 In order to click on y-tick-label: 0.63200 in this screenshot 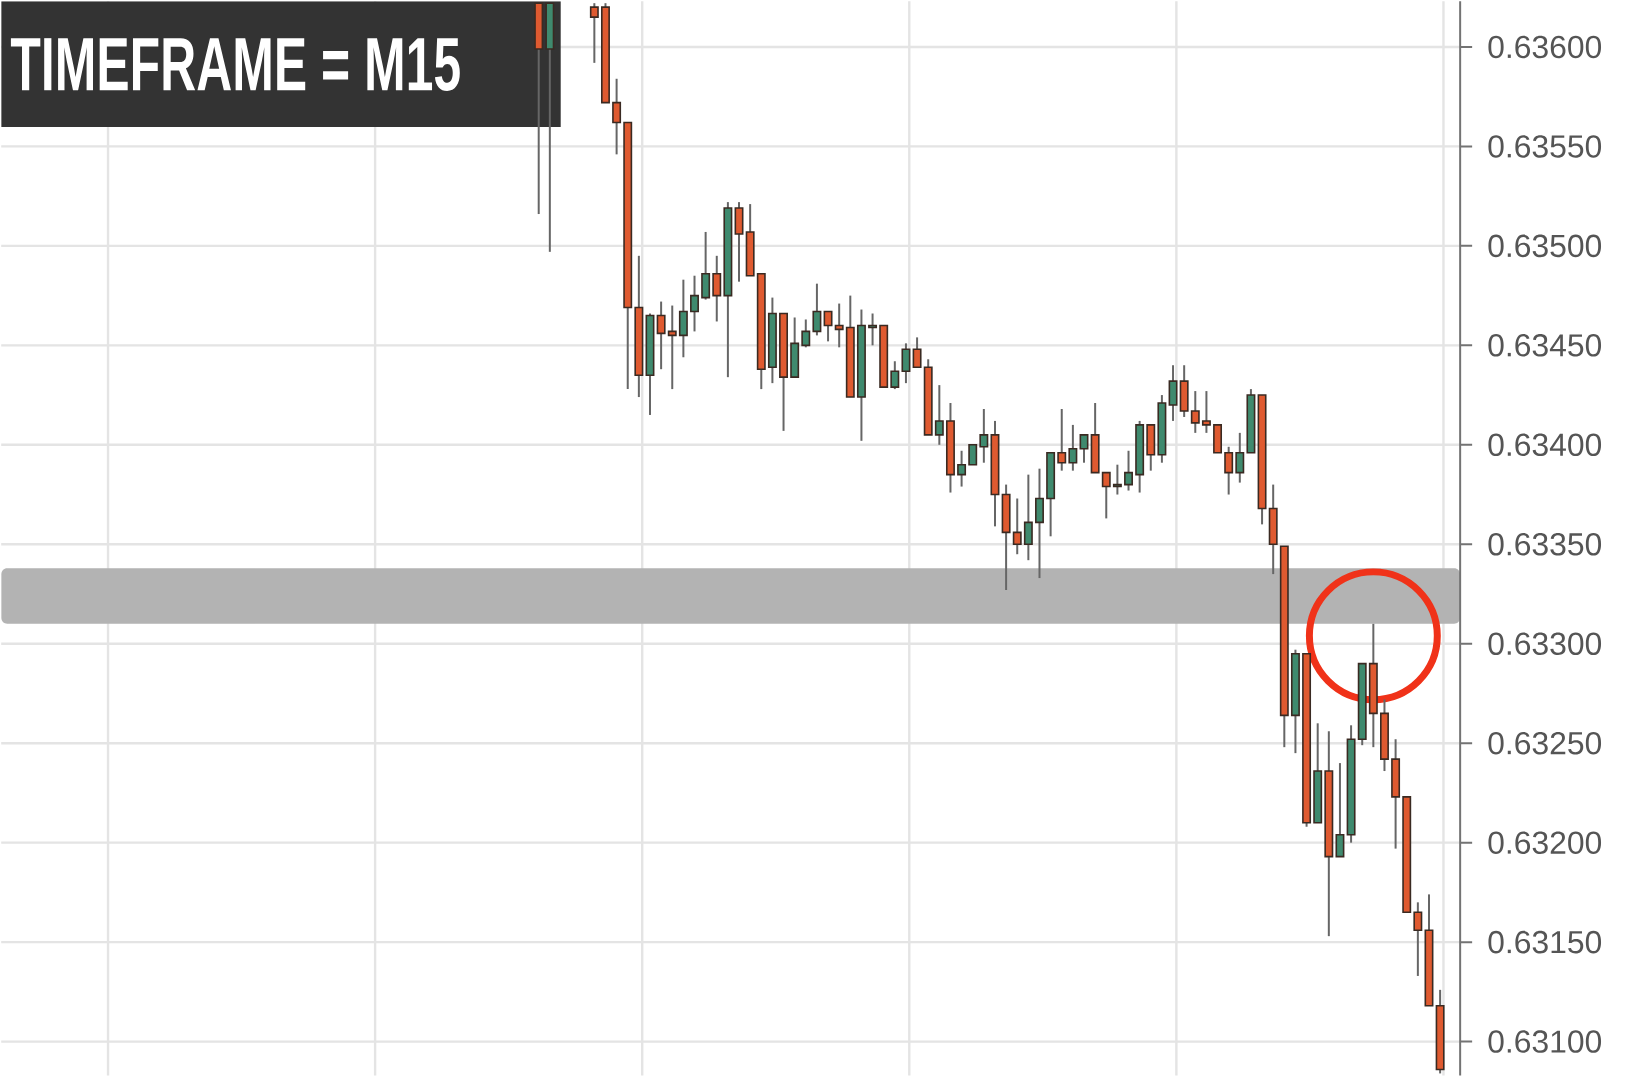, I will do `click(1545, 842)`.